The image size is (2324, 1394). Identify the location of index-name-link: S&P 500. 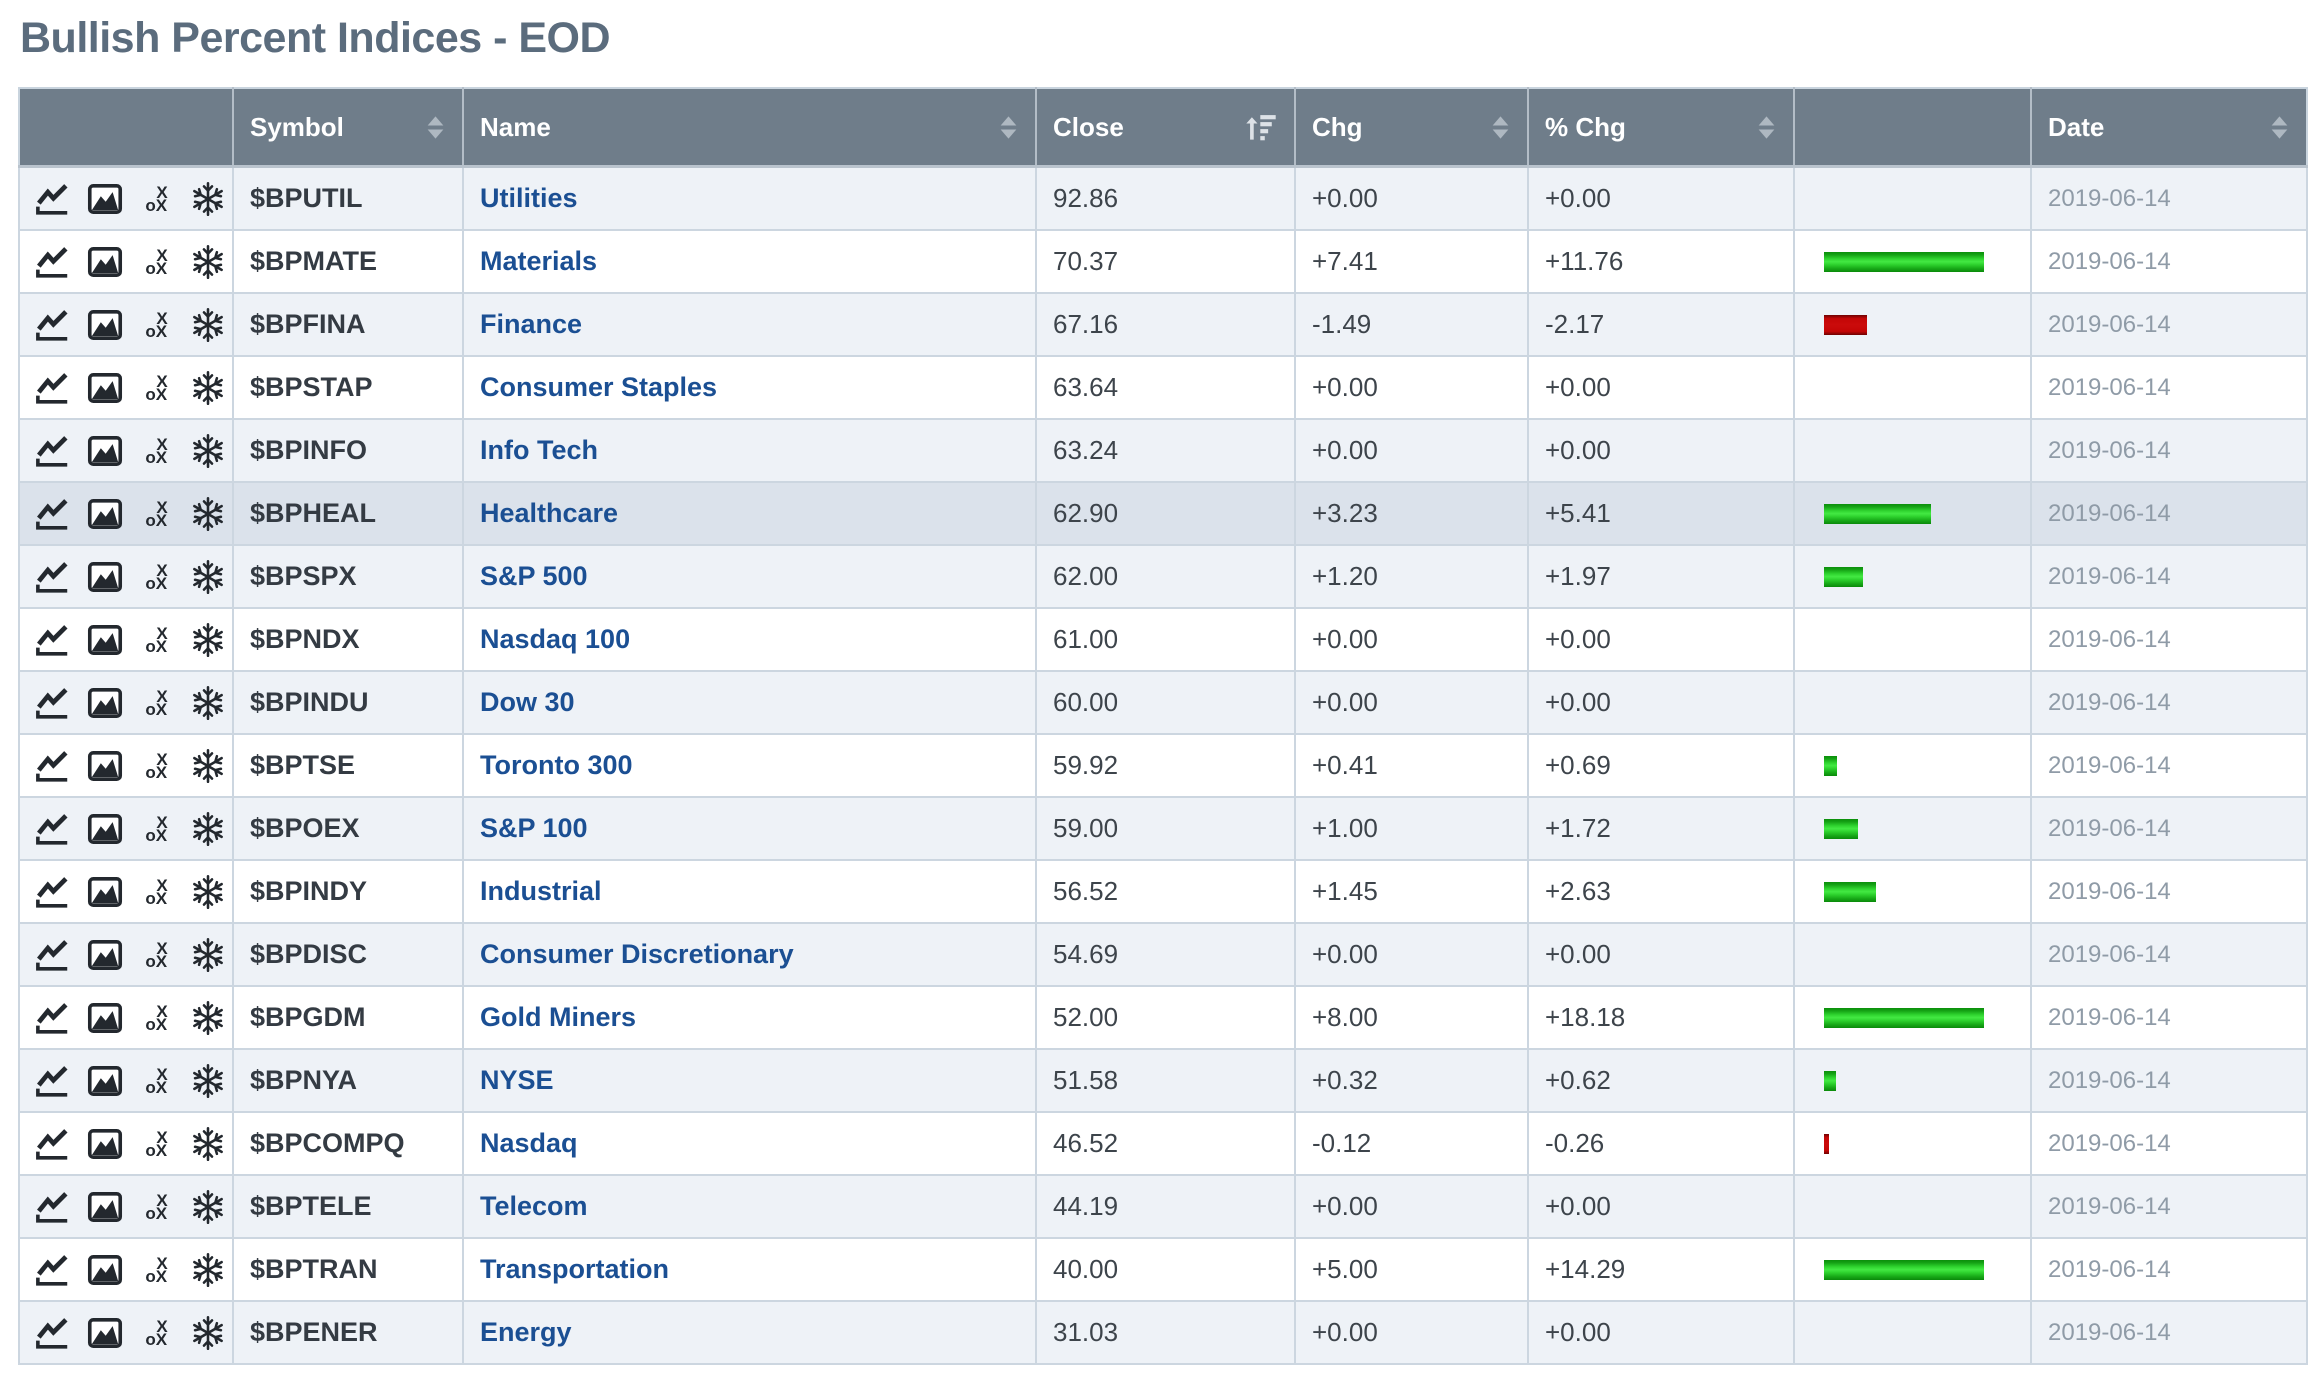
(534, 576).